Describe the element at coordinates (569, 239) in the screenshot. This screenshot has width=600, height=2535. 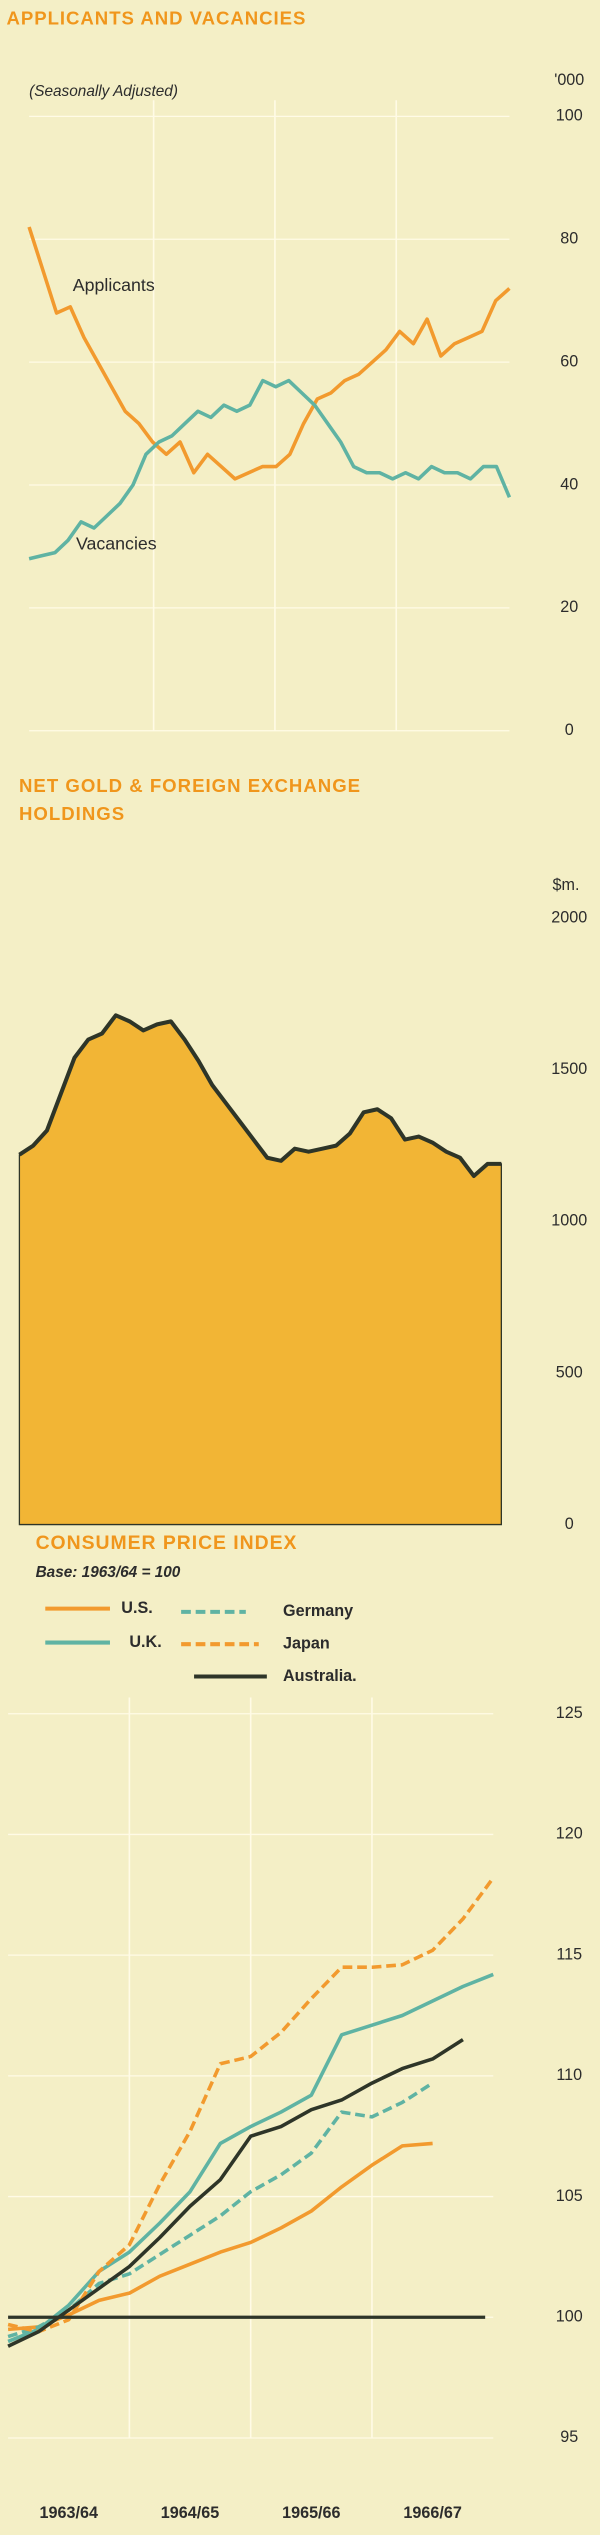
I see `y-tick-label: 80` at that location.